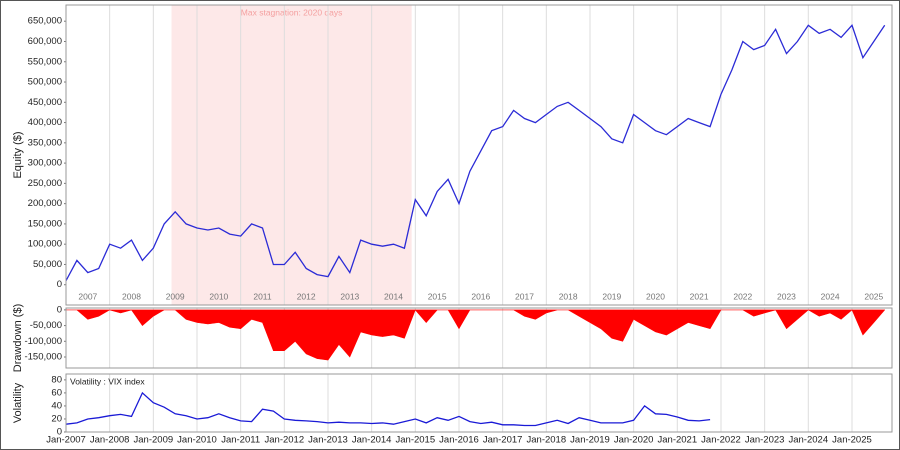 The height and width of the screenshot is (450, 900). I want to click on x-tick-label: 2020, so click(655, 296).